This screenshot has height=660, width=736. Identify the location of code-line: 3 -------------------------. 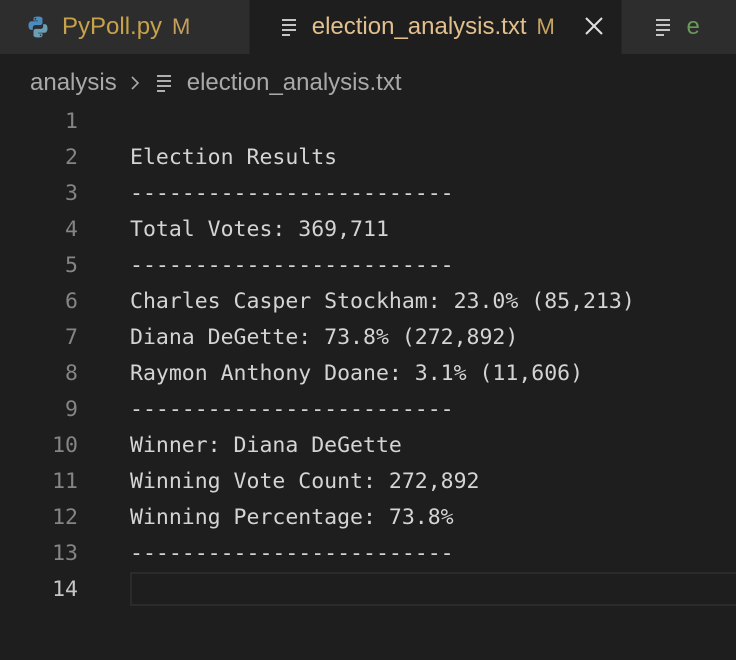
(368, 194).